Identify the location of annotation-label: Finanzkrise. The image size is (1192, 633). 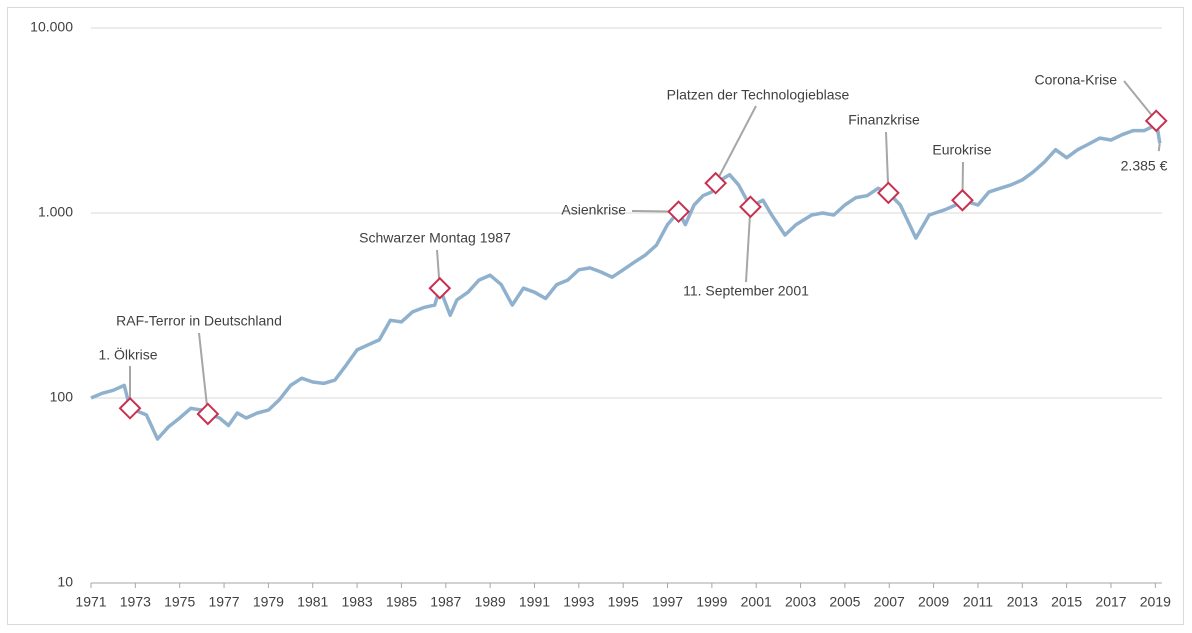
(884, 120).